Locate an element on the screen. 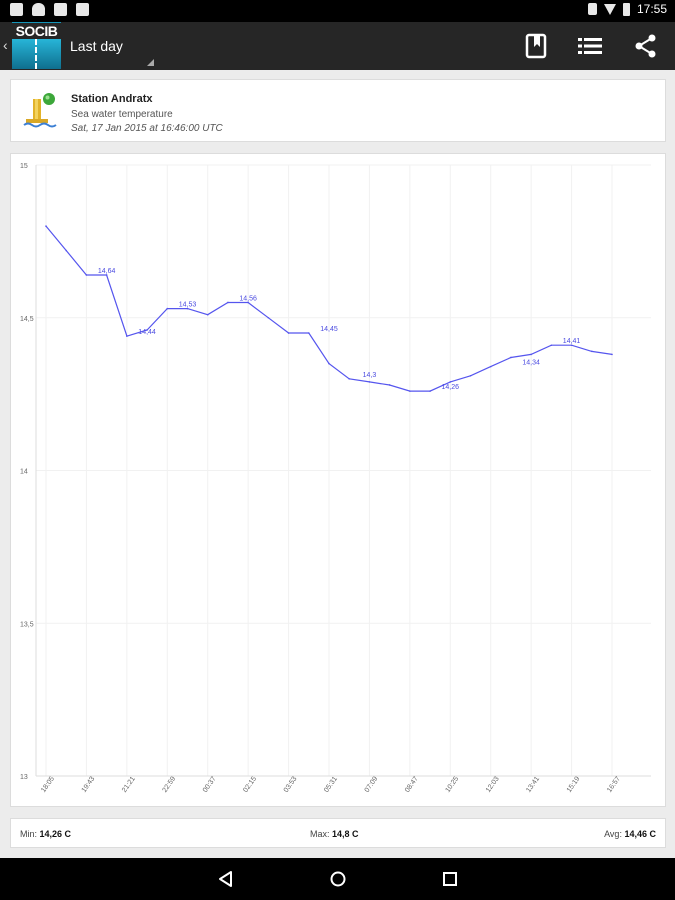 The height and width of the screenshot is (900, 675). navigation-bar is located at coordinates (337, 879).